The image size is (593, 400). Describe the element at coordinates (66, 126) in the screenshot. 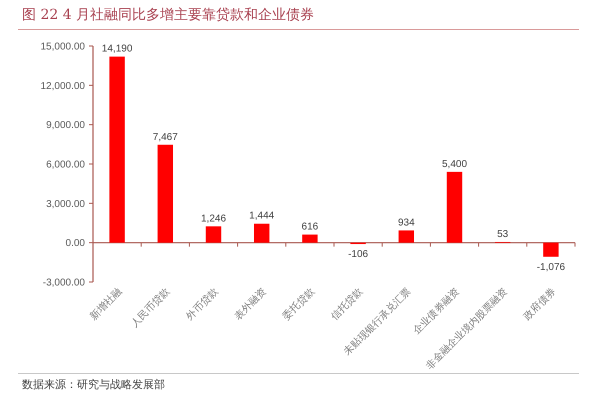

I see `y-tick-label: 9,000.00` at that location.